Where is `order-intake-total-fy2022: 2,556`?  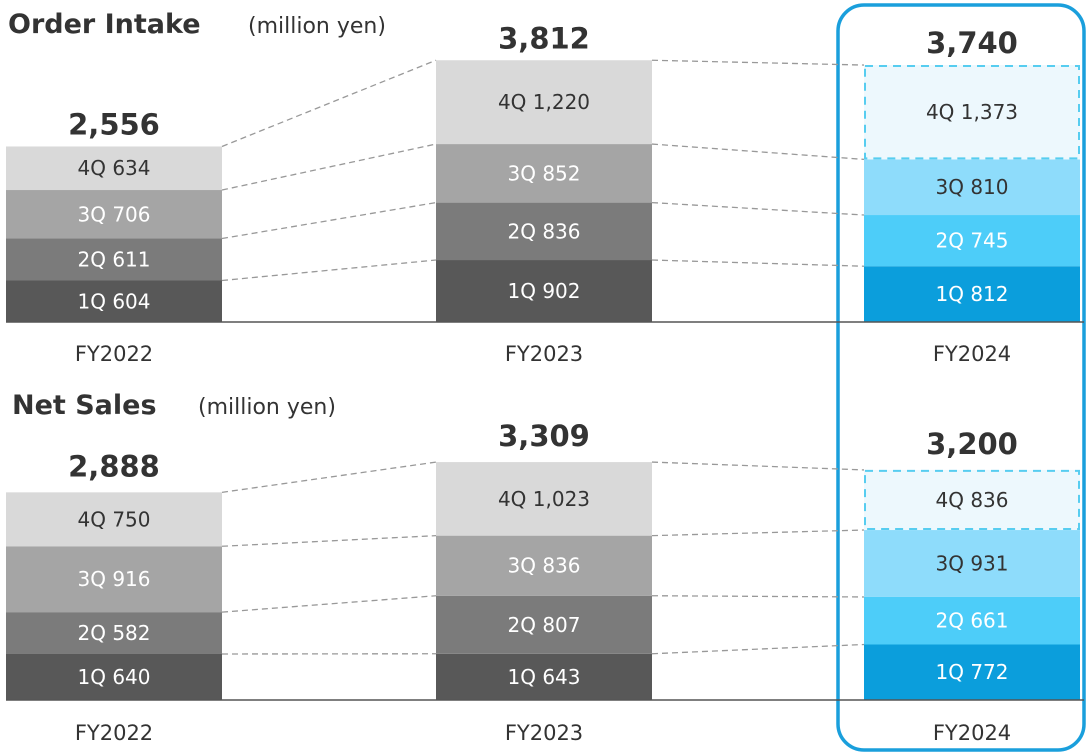
order-intake-total-fy2022: 2,556 is located at coordinates (114, 124).